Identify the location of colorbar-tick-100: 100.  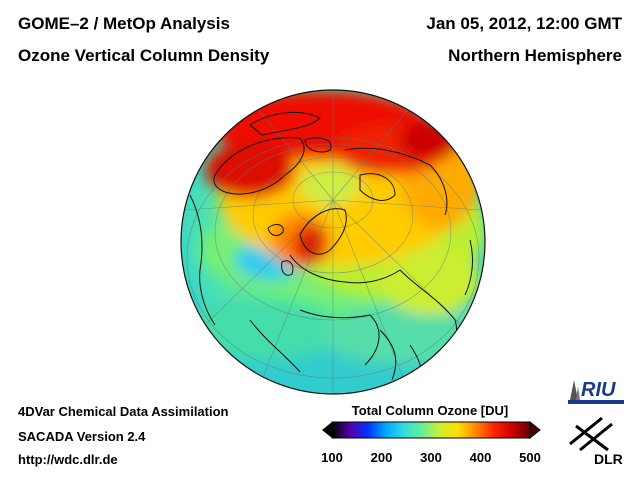
(332, 457).